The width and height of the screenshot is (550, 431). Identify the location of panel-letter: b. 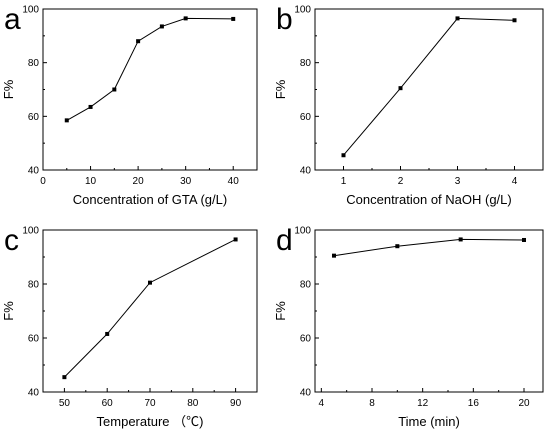
(284, 19).